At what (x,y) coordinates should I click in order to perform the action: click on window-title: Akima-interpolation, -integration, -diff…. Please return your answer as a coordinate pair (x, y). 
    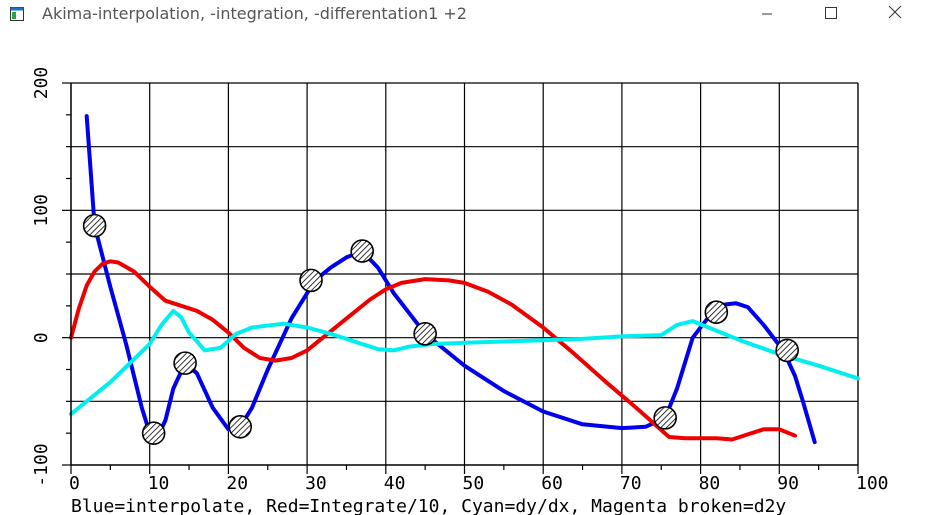
    Looking at the image, I should click on (254, 13).